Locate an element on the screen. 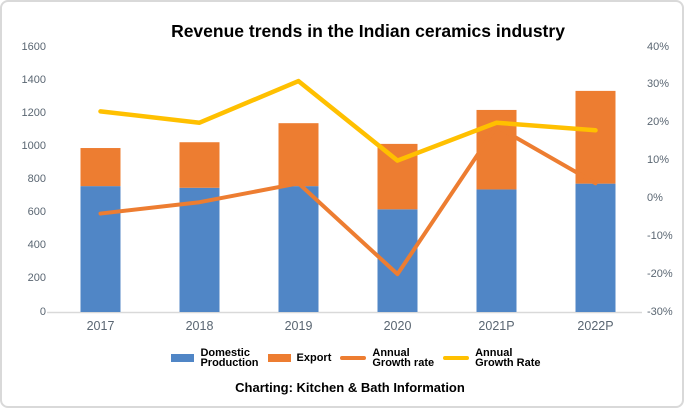 The height and width of the screenshot is (408, 684). bar-export-2019 is located at coordinates (298, 155).